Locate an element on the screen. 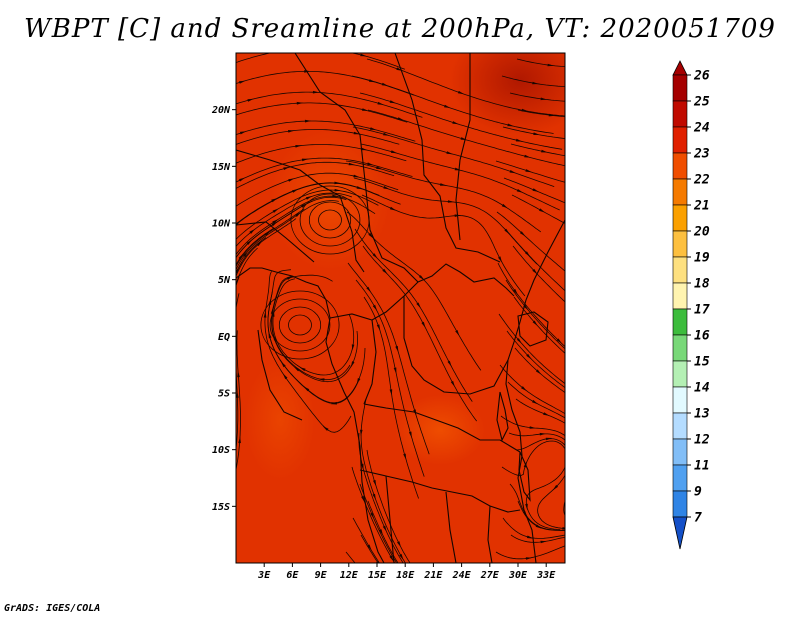 This screenshot has width=800, height=618. lat-tick-label: EQ is located at coordinates (224, 337).